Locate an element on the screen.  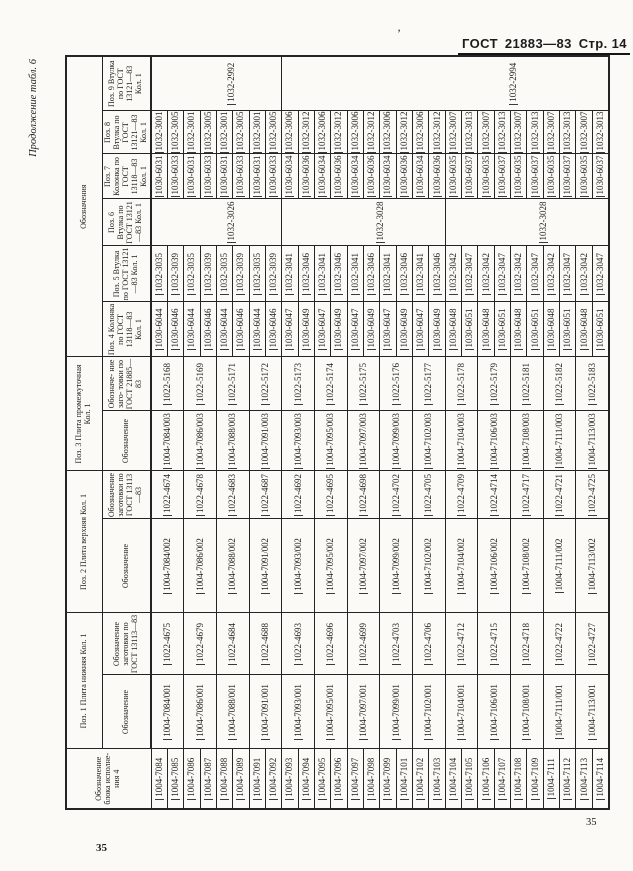
cell-value: 1004-7095 is located at coordinates (322, 778).